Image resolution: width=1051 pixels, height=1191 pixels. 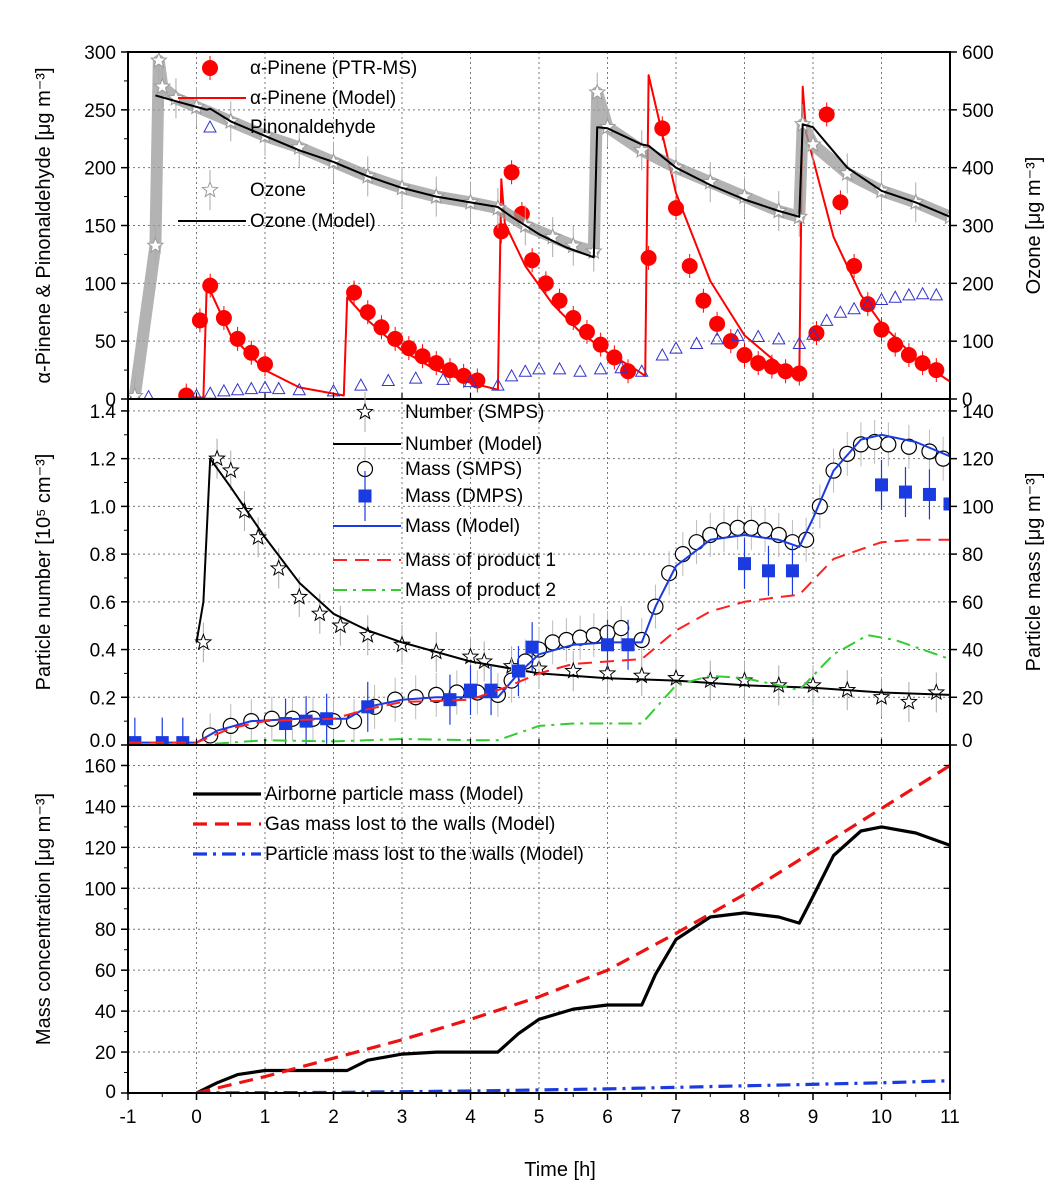 What do you see at coordinates (424, 854) in the screenshot?
I see `legend-label: Particle mass lost to the walls (Model)` at bounding box center [424, 854].